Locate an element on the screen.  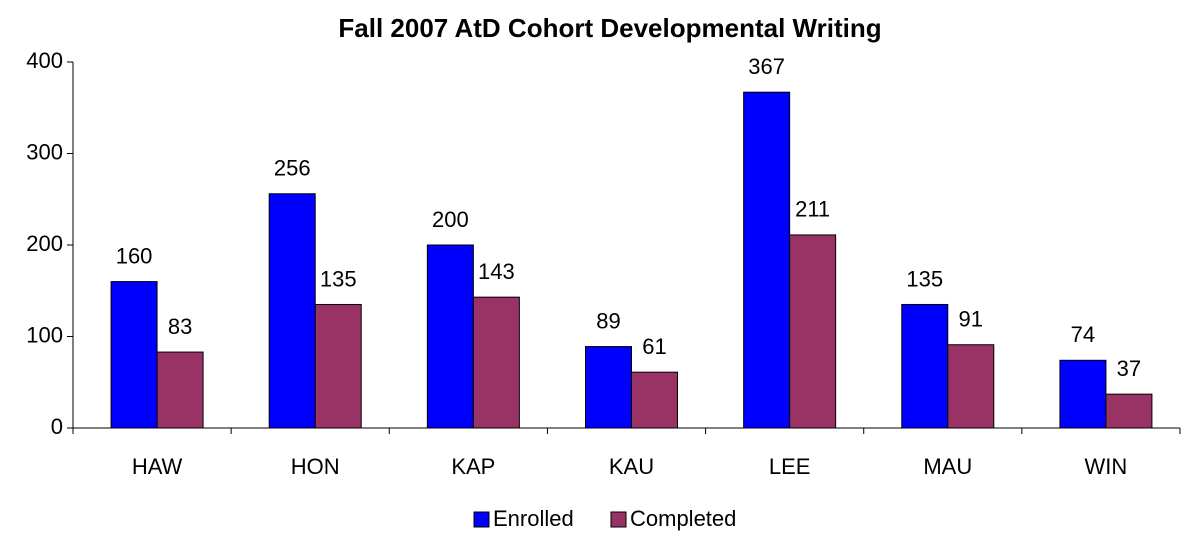
x-tick-label: HAW is located at coordinates (157, 466).